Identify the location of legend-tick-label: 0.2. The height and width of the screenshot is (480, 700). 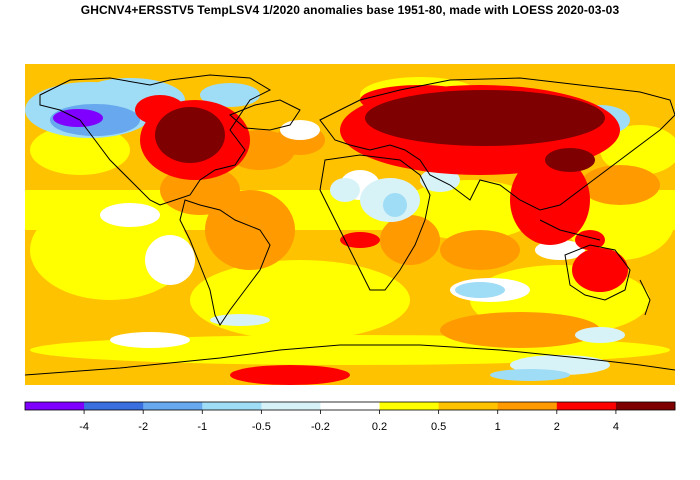
(379, 427).